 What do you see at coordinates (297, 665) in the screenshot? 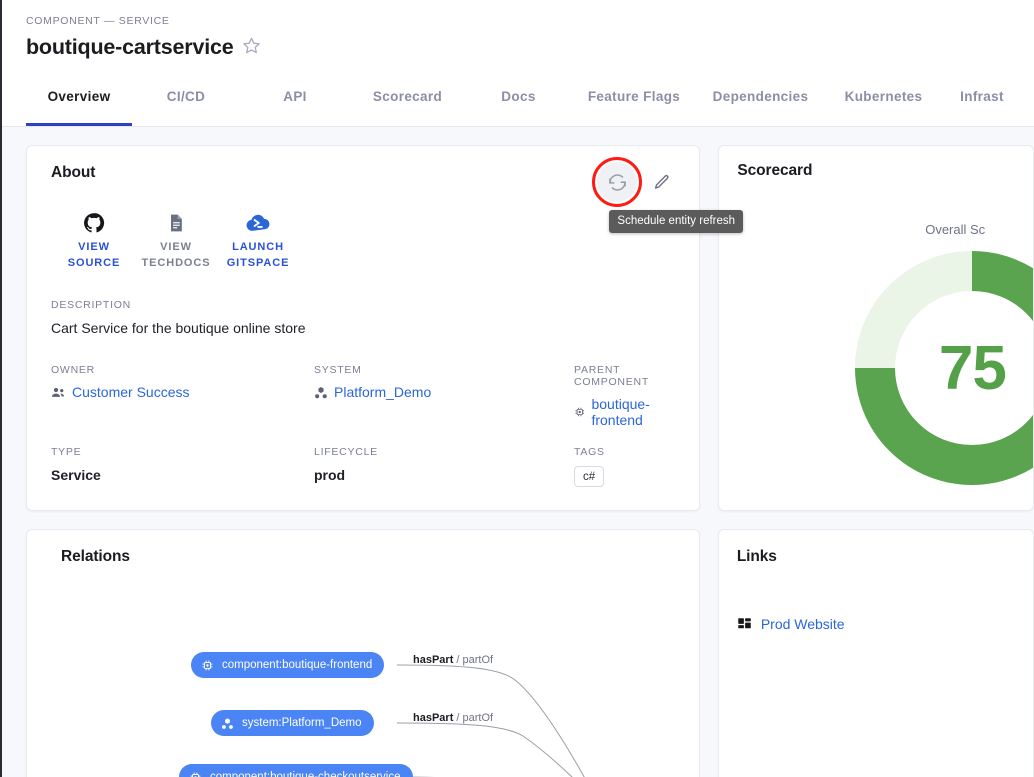
I see `relation-node-label: component:boutique-frontend` at bounding box center [297, 665].